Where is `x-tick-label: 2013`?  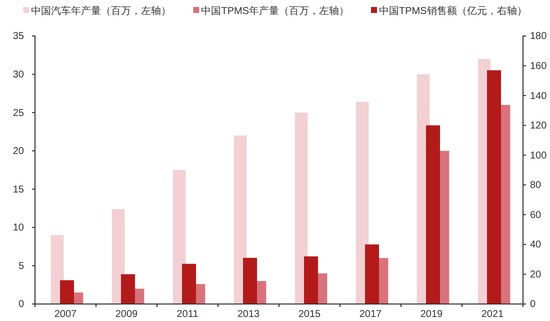 x-tick-label: 2013 is located at coordinates (248, 314).